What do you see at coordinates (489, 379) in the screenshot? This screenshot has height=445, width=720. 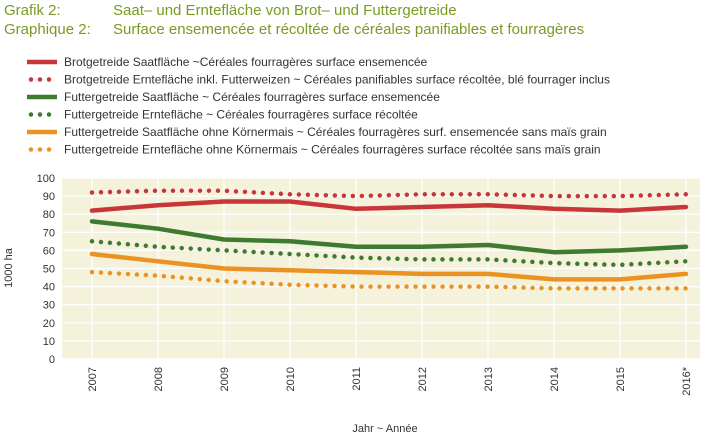 I see `x-tick-label: 2013` at bounding box center [489, 379].